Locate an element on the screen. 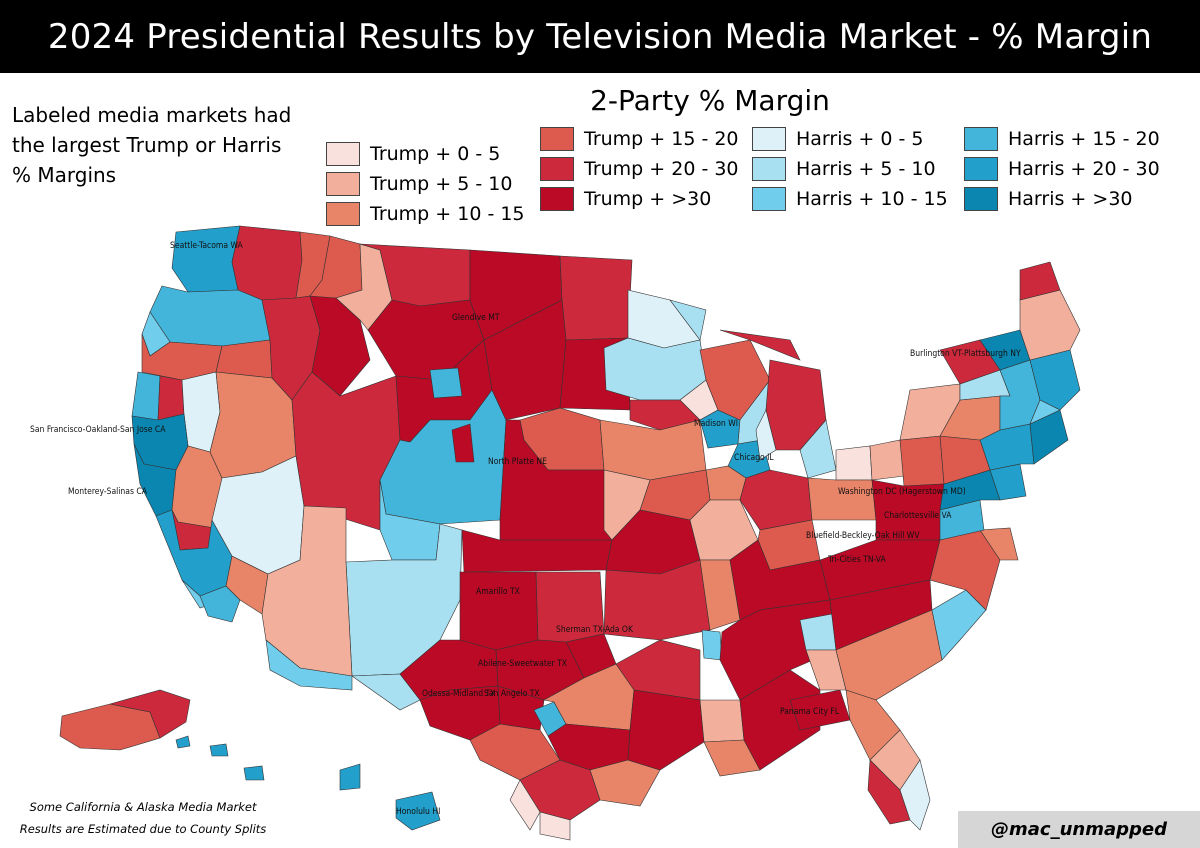 The width and height of the screenshot is (1200, 848). legend-label: Trump + 20 - 30 is located at coordinates (661, 169).